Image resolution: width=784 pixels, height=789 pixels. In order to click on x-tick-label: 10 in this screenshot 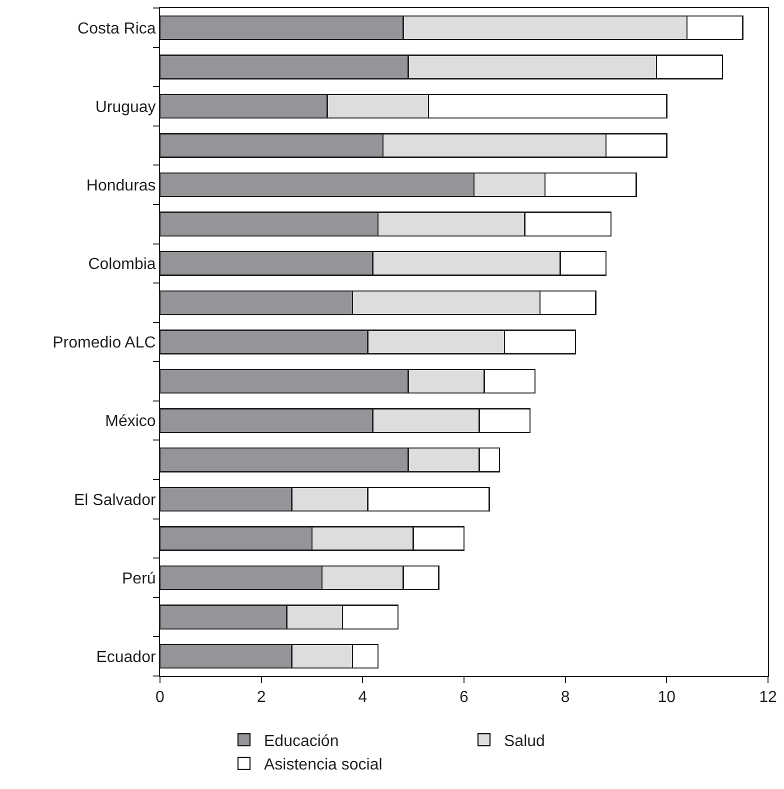, I will do `click(667, 697)`.